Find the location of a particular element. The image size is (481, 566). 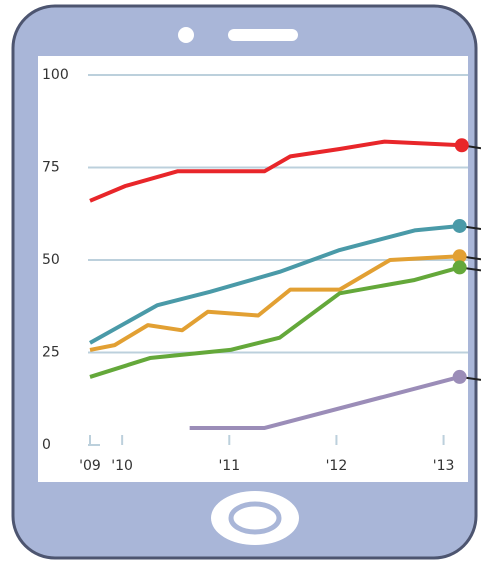

x-tick-label: '13 is located at coordinates (444, 466).